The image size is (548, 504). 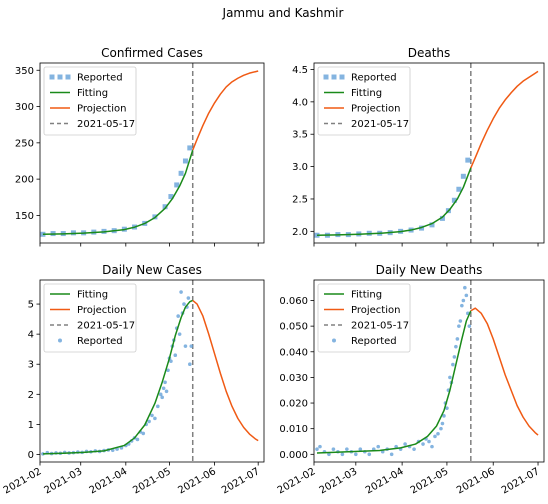 I want to click on panel-title: Daily New Deaths, so click(x=429, y=270).